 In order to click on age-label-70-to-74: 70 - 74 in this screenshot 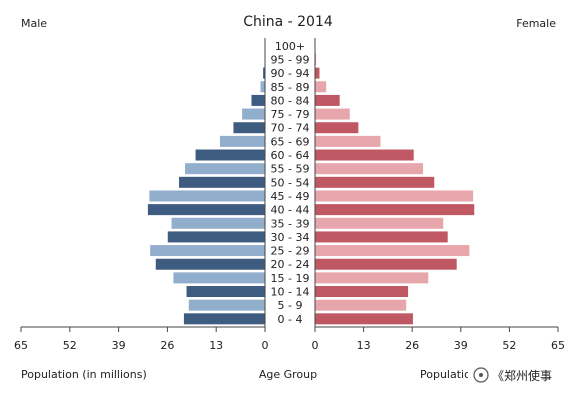, I will do `click(290, 128)`.